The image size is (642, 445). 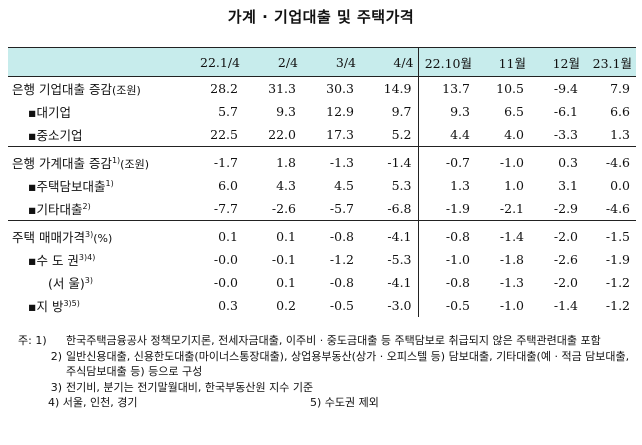 I want to click on table-row: ▪기타대출2) -7.7 -2.6 -5.7 -6.8 -1.9 -2.1 -2.9 -4.6, so click(x=322, y=209).